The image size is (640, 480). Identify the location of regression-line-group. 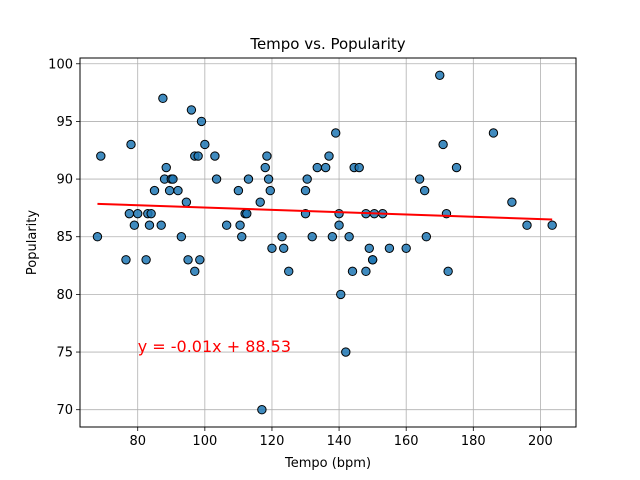
(325, 211).